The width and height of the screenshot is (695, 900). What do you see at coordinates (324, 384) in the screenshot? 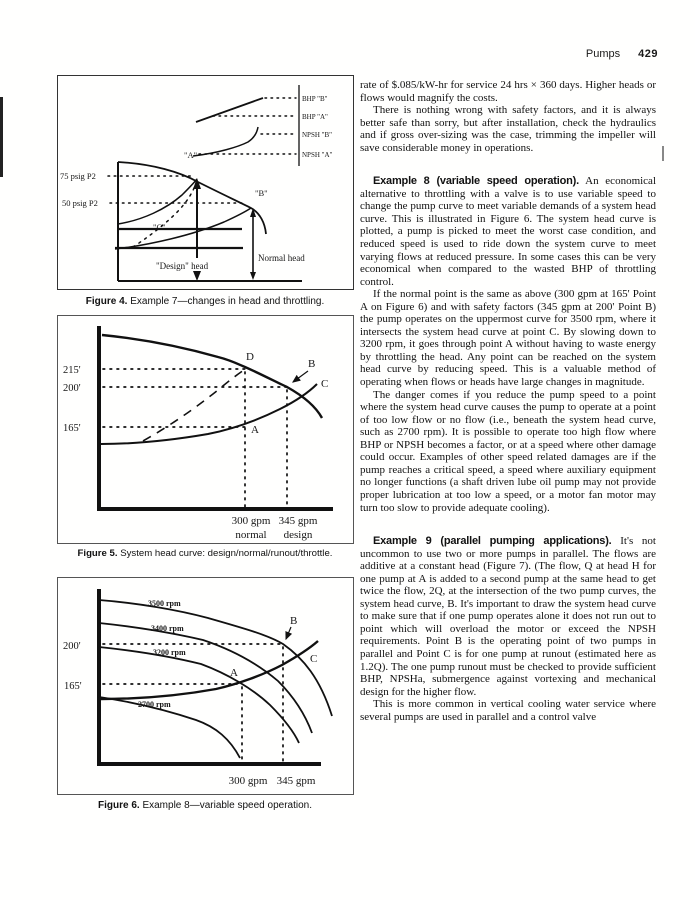
I see `fig5-label-point-c: C` at bounding box center [324, 384].